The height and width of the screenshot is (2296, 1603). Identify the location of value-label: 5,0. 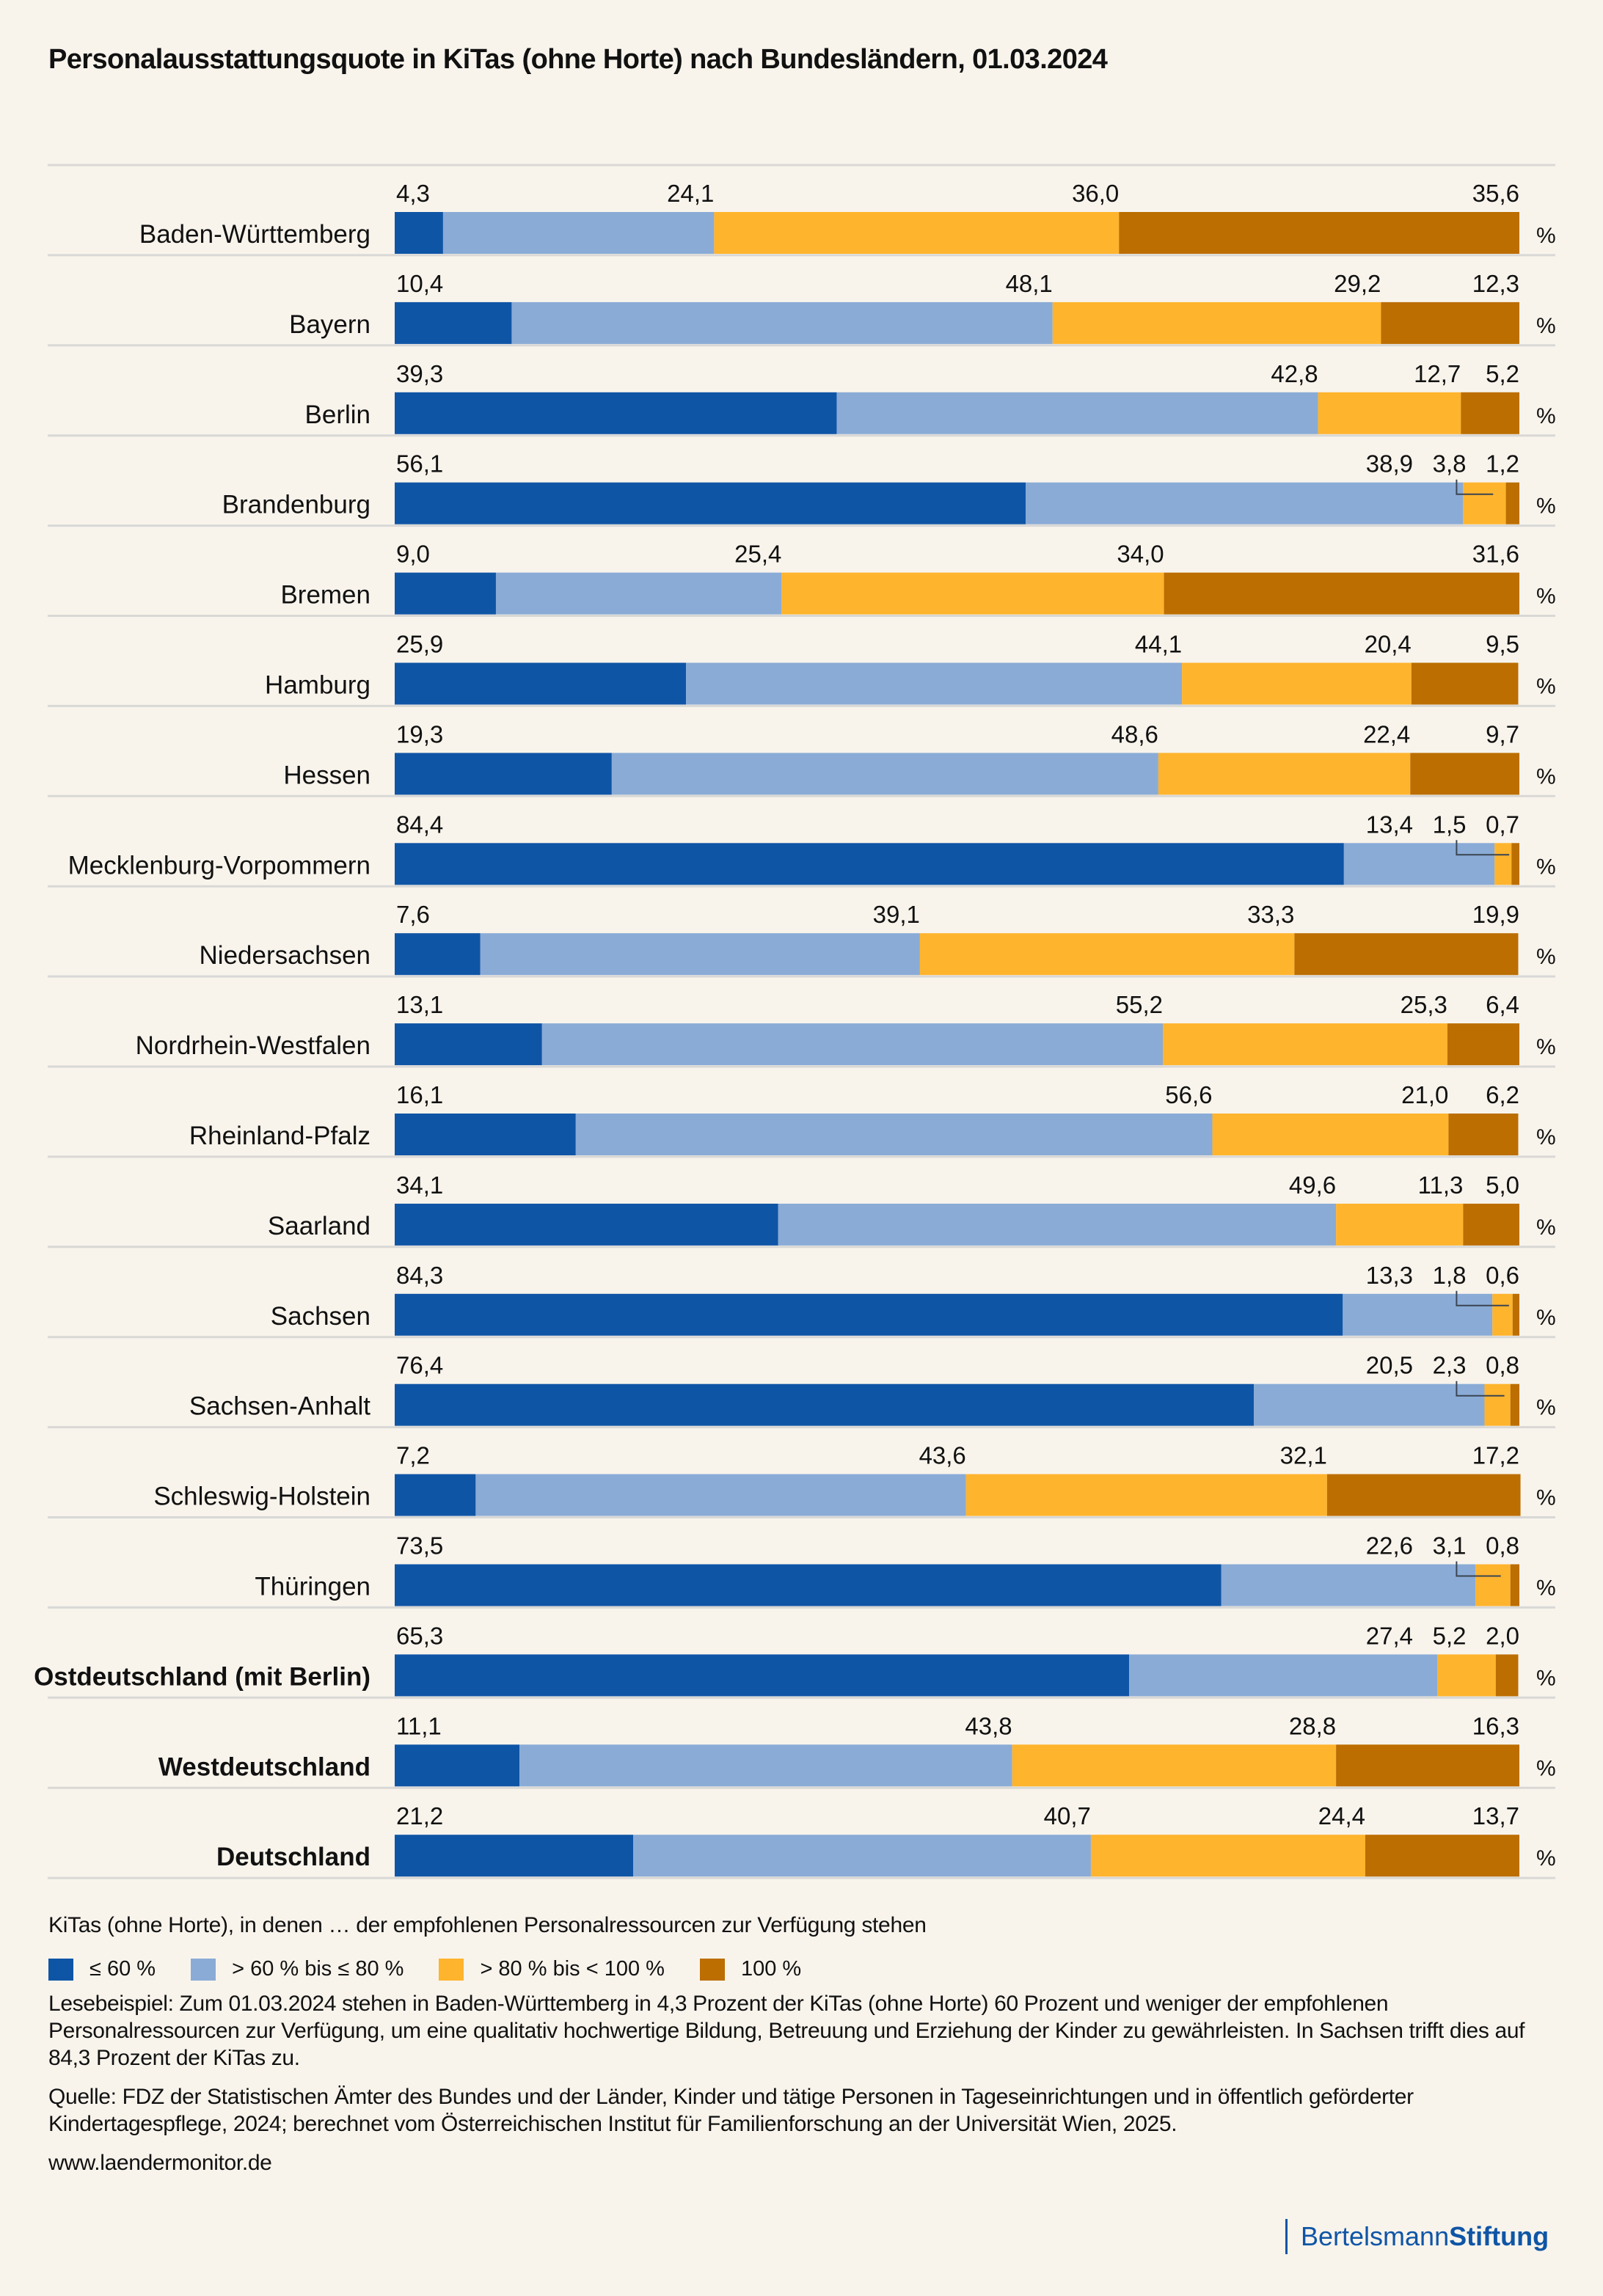
(1502, 1185).